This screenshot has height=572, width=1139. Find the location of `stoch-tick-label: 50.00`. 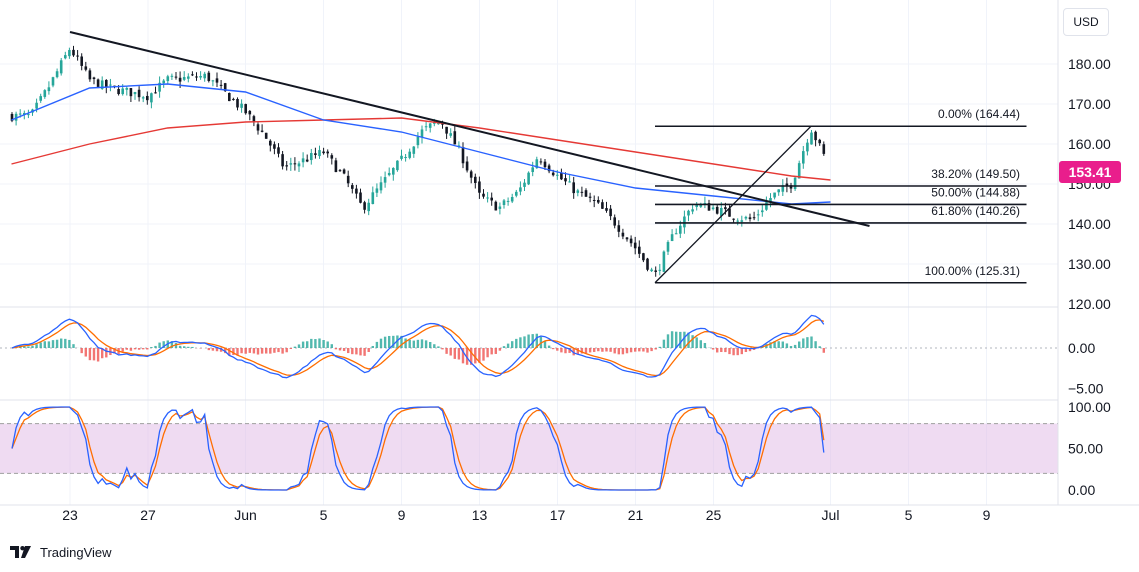

stoch-tick-label: 50.00 is located at coordinates (1085, 449).